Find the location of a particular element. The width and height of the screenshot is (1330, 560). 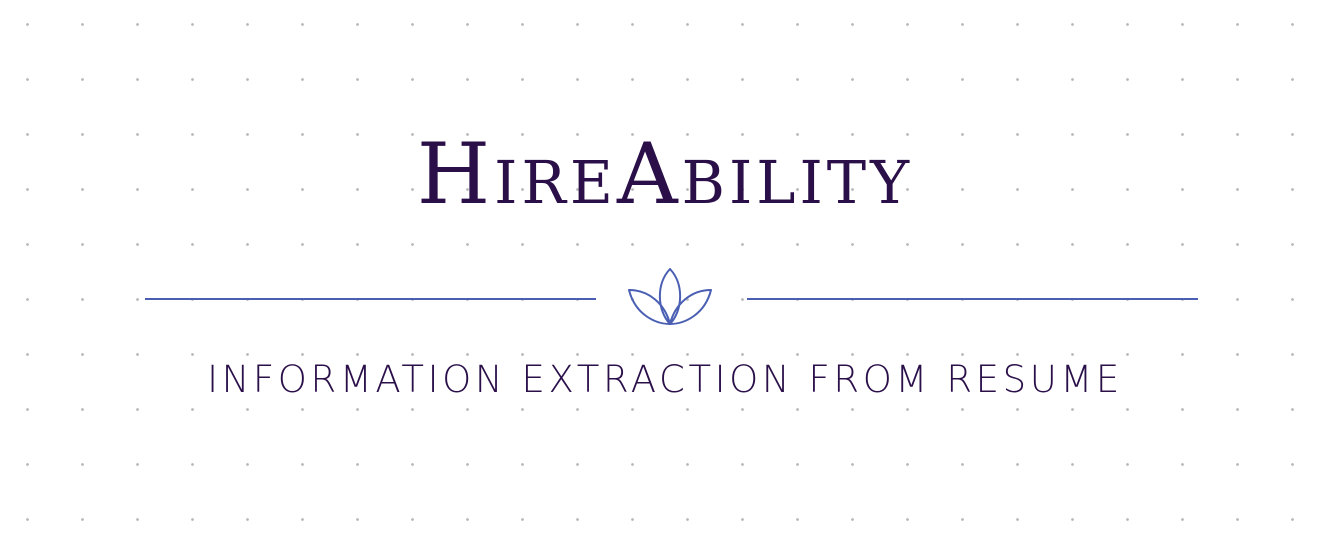

lotus-icon is located at coordinates (670, 296).